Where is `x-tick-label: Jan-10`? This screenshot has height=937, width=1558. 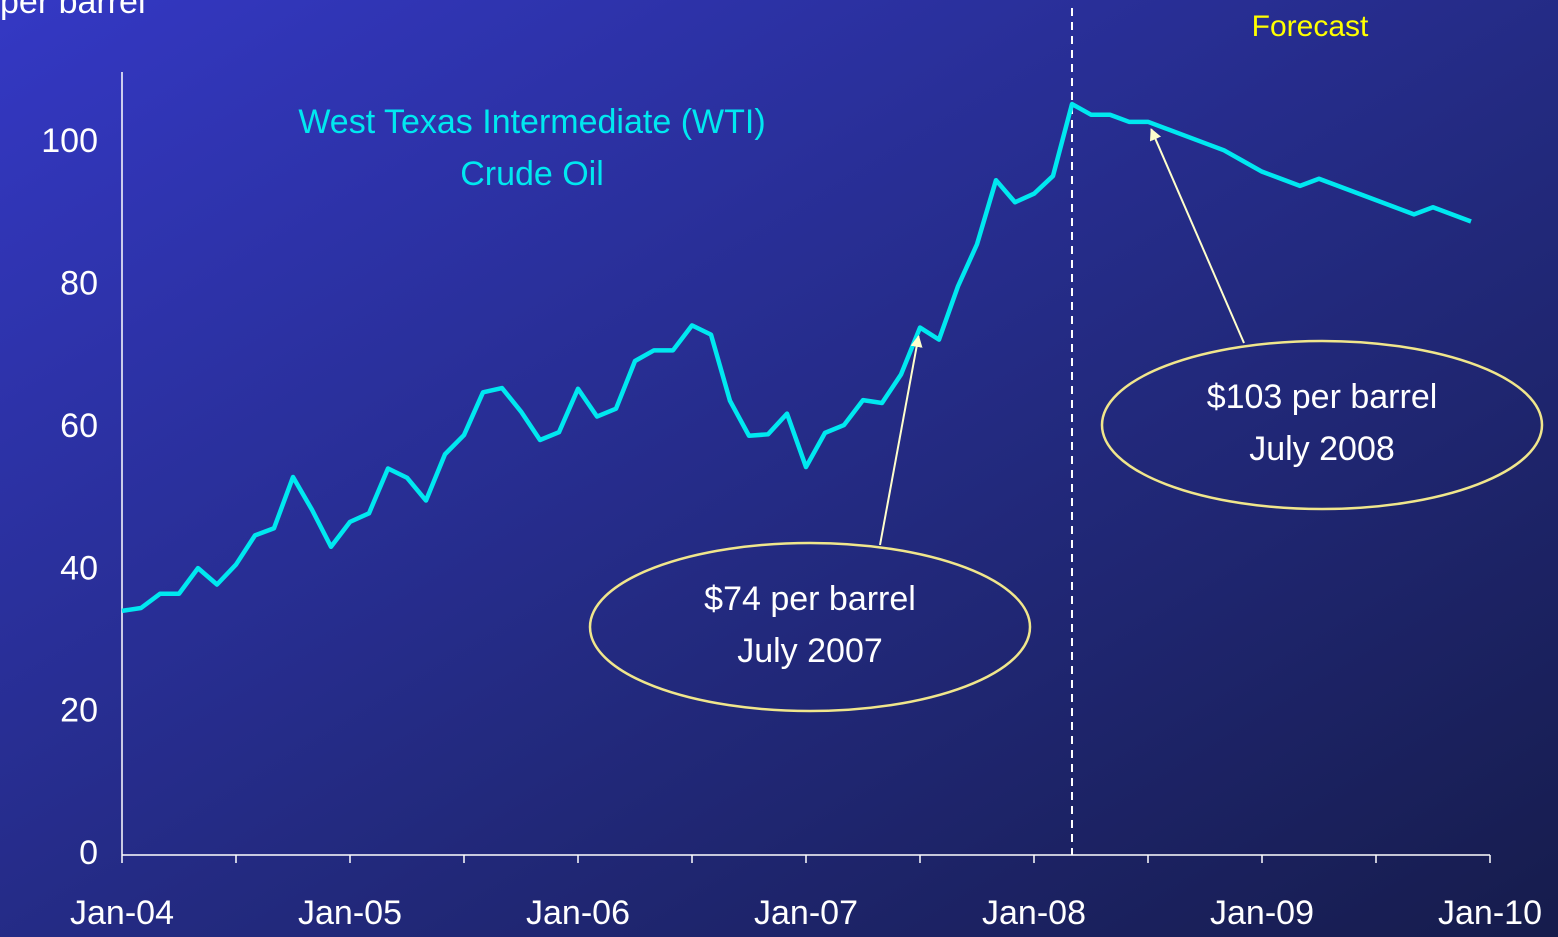 x-tick-label: Jan-10 is located at coordinates (1490, 913).